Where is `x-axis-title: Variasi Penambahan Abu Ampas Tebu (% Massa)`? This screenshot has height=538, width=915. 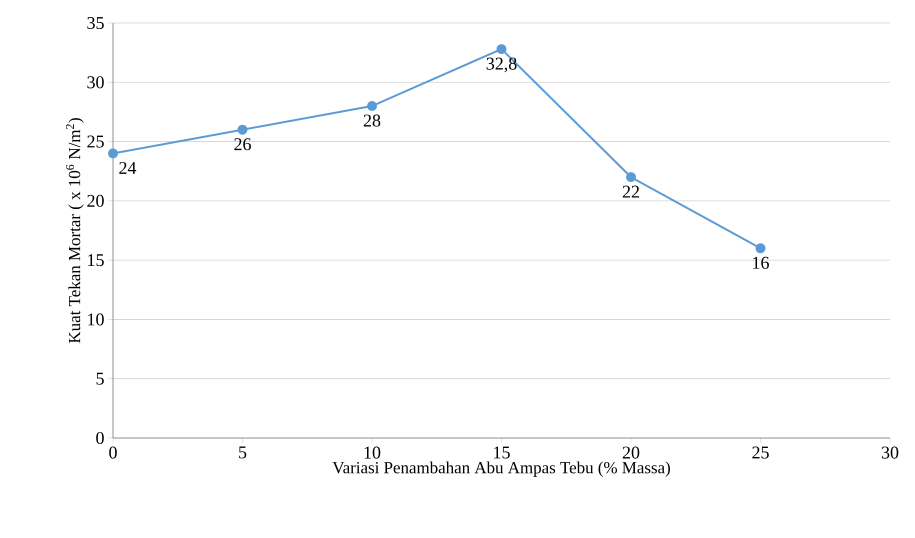
x-axis-title: Variasi Penambahan Abu Ampas Tebu (% Massa) is located at coordinates (501, 469).